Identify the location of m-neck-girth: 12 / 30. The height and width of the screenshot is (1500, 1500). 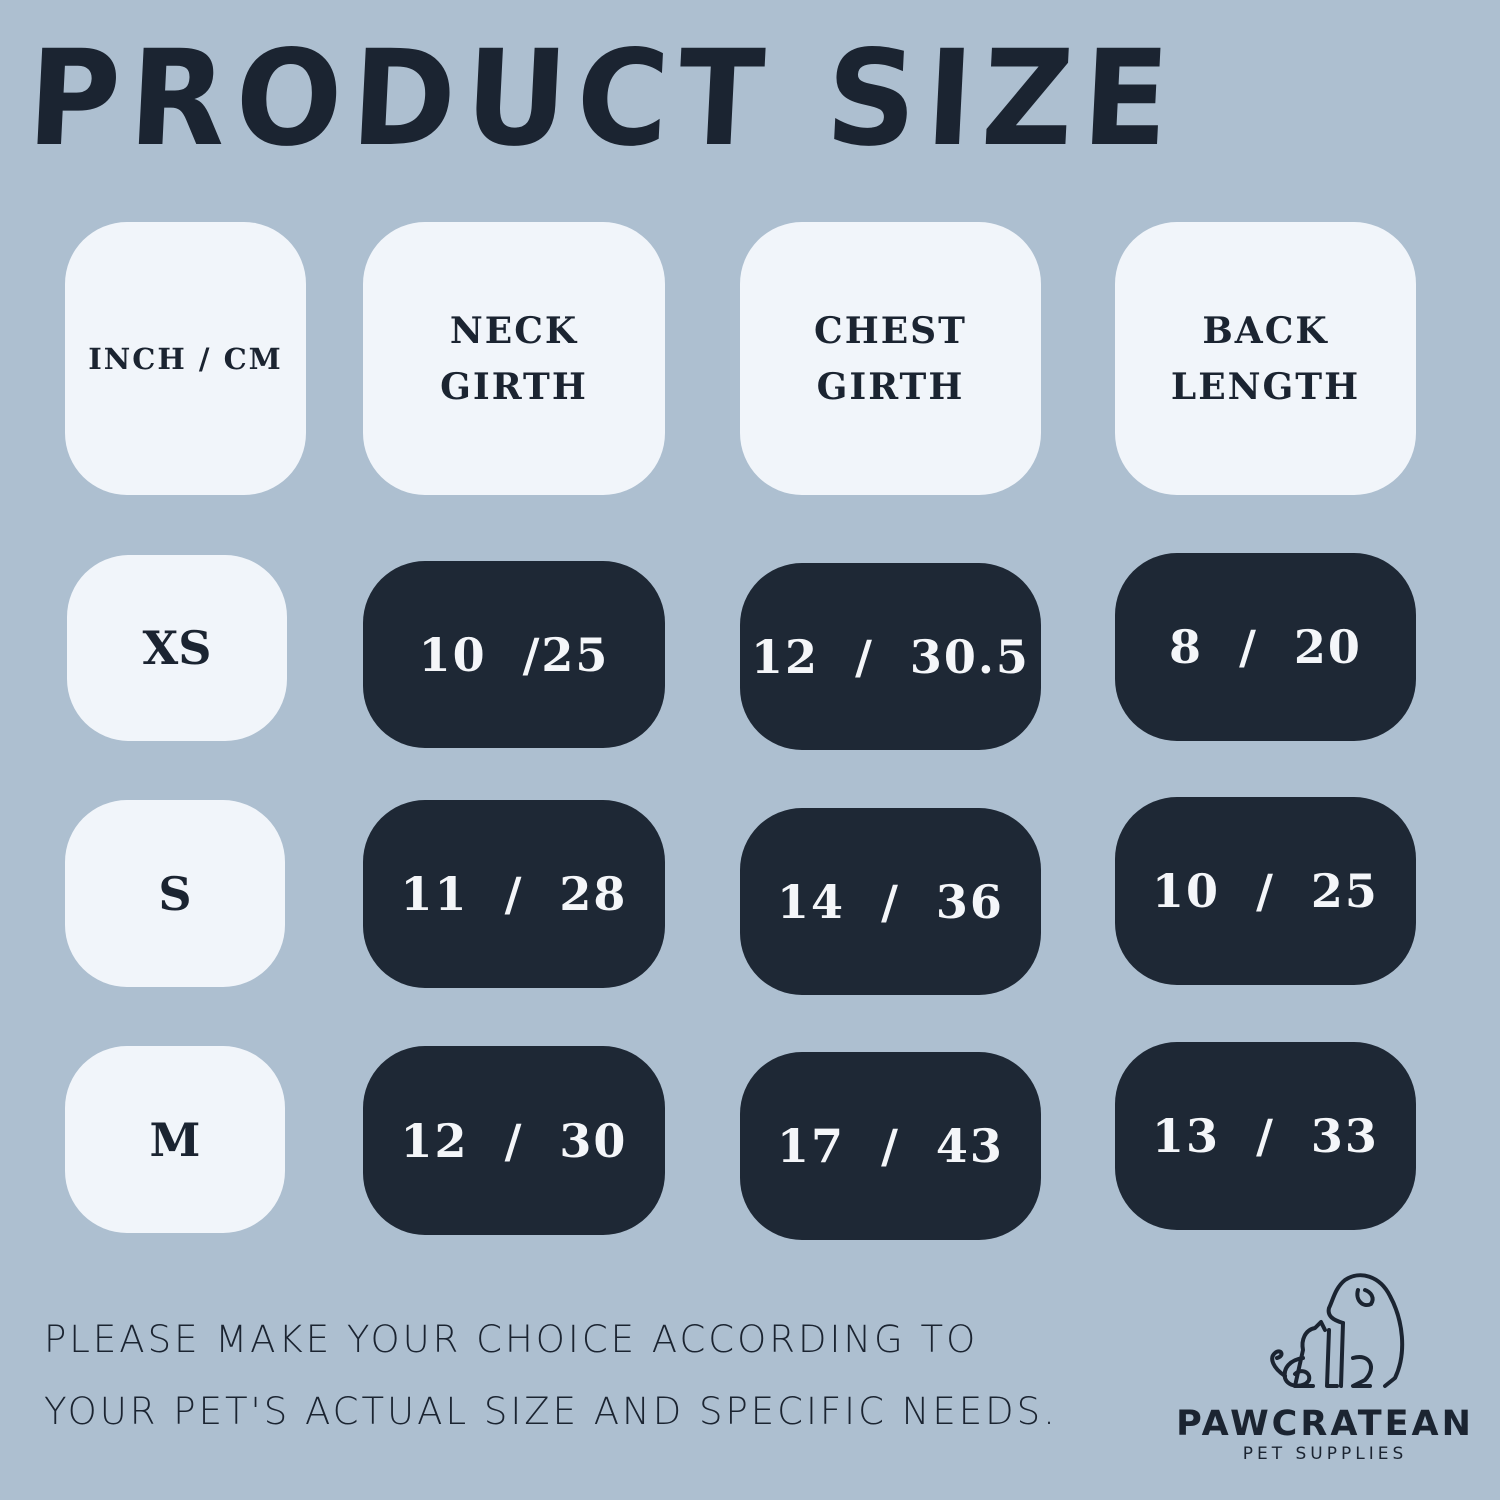
(514, 1140).